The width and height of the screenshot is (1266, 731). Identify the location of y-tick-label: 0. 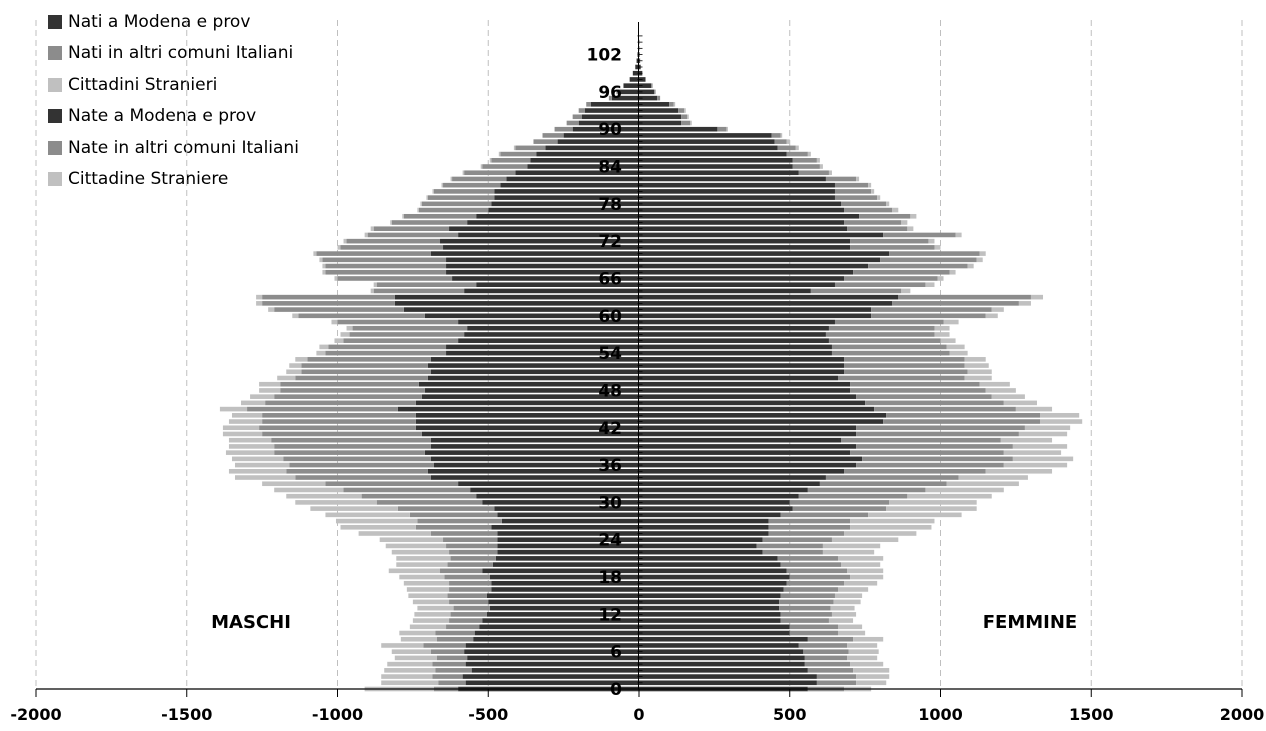
(616, 690).